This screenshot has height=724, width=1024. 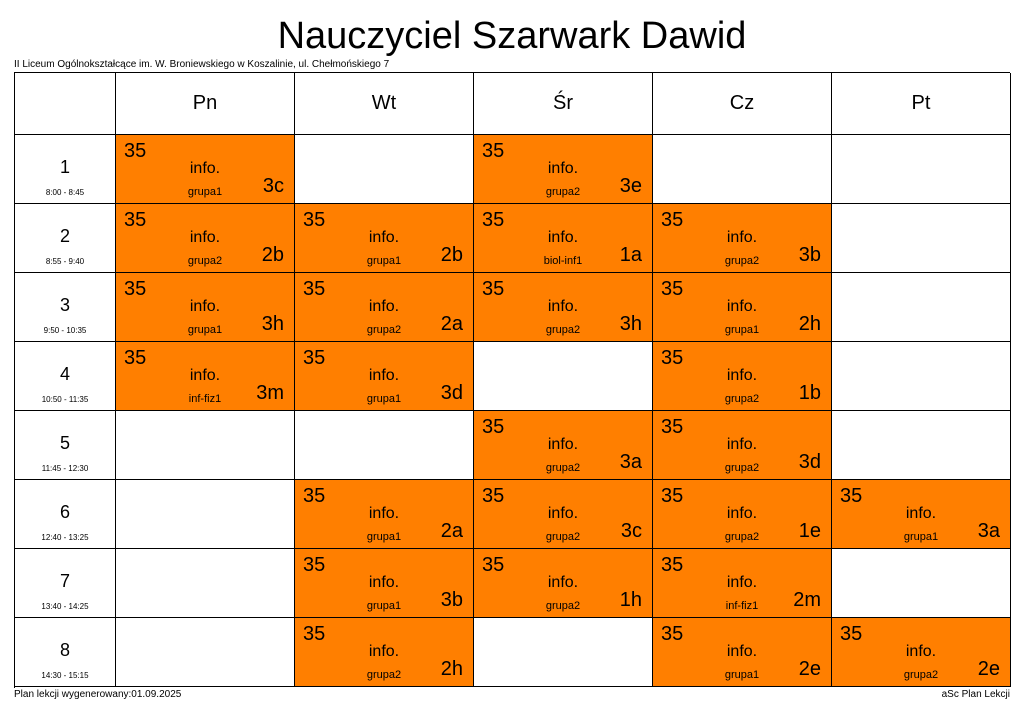 I want to click on day-header: Cz, so click(x=742, y=104).